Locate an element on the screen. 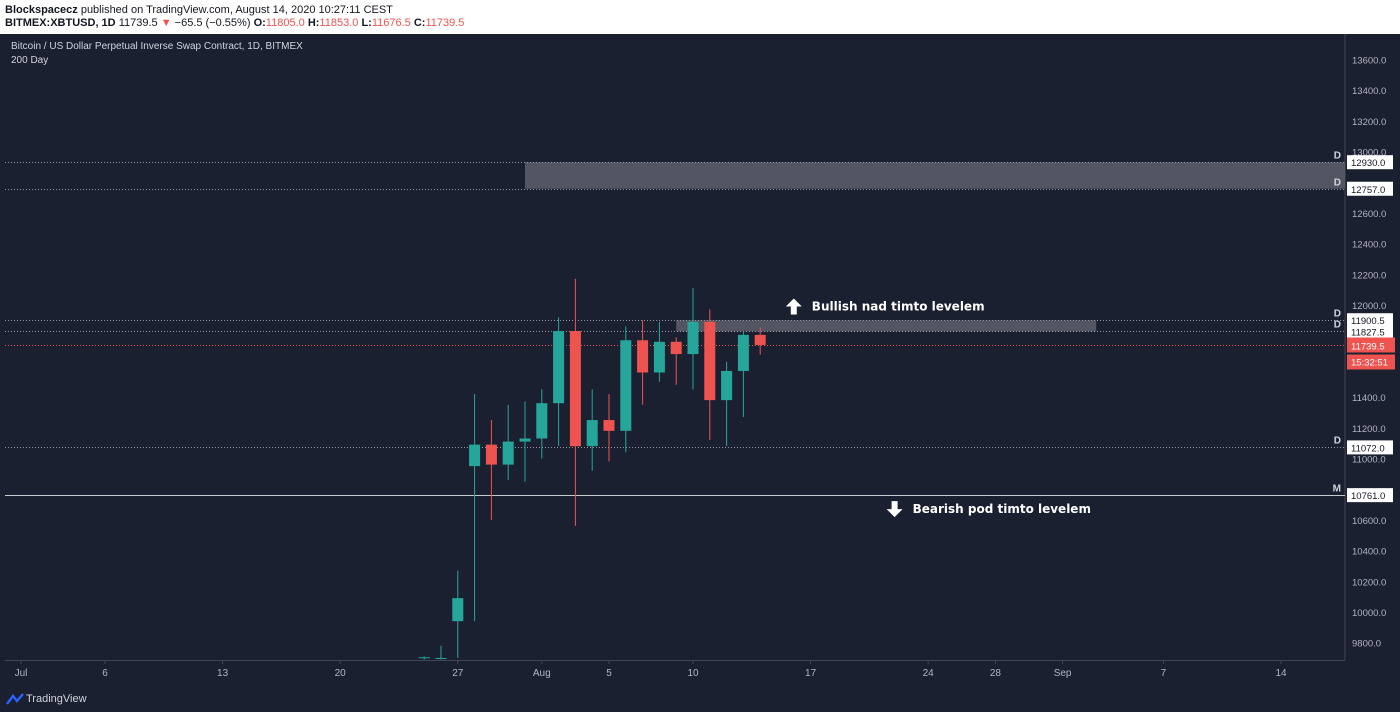 Image resolution: width=1400 pixels, height=712 pixels. x-tick-label: 27 is located at coordinates (458, 673).